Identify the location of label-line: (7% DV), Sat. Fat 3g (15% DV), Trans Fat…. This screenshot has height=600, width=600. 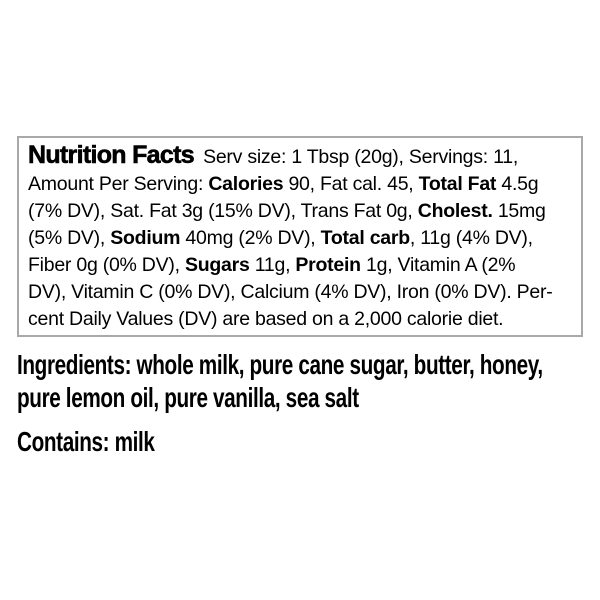
(302, 211).